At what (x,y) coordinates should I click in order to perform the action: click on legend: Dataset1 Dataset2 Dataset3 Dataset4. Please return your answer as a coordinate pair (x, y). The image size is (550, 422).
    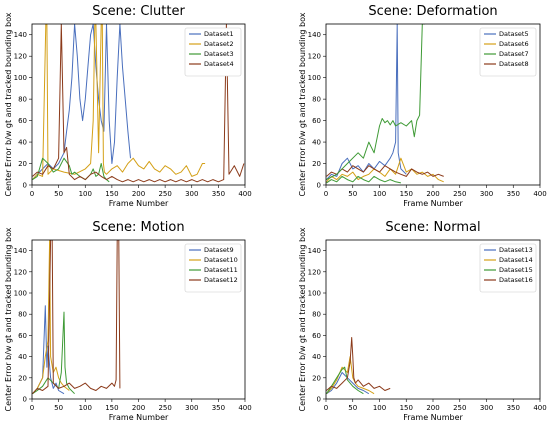
    Looking at the image, I should click on (213, 52).